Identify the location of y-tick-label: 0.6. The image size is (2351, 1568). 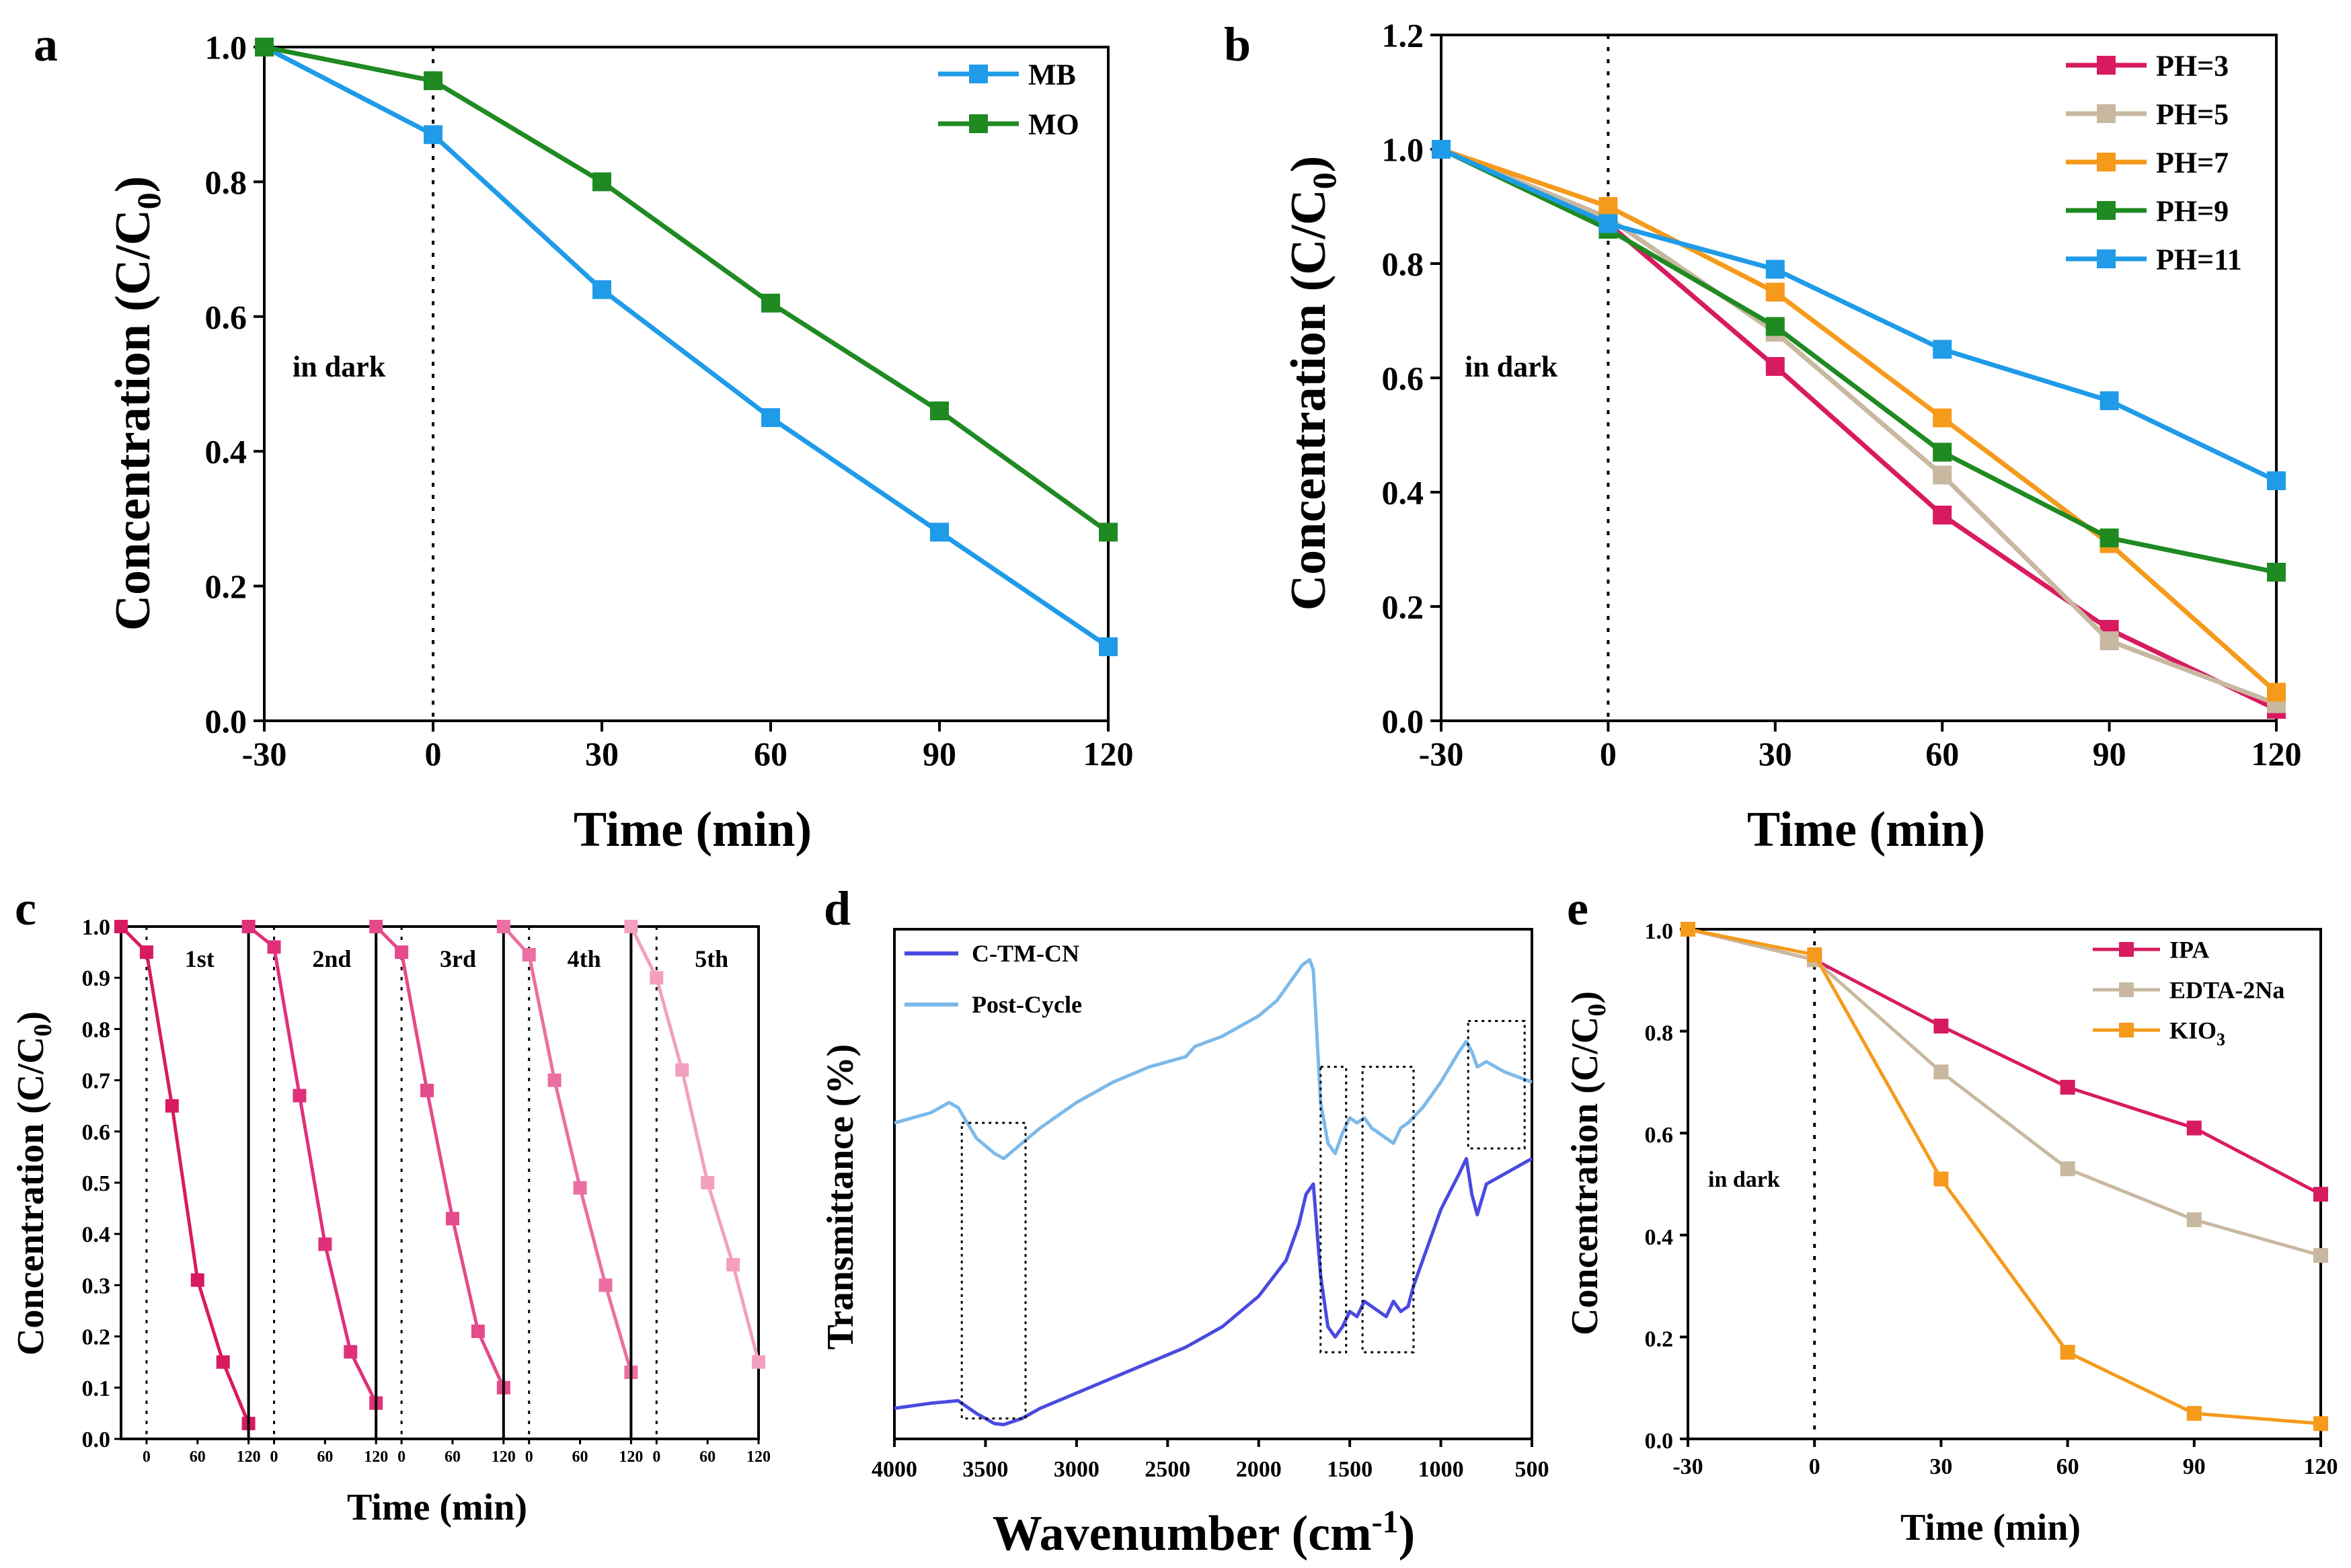
(1403, 378).